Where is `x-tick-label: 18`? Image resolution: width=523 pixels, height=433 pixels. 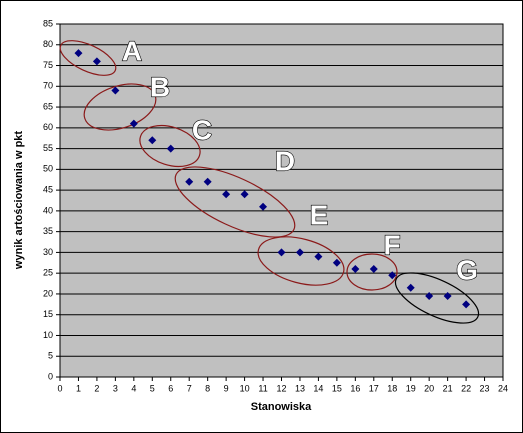
x-tick-label: 18 is located at coordinates (392, 388).